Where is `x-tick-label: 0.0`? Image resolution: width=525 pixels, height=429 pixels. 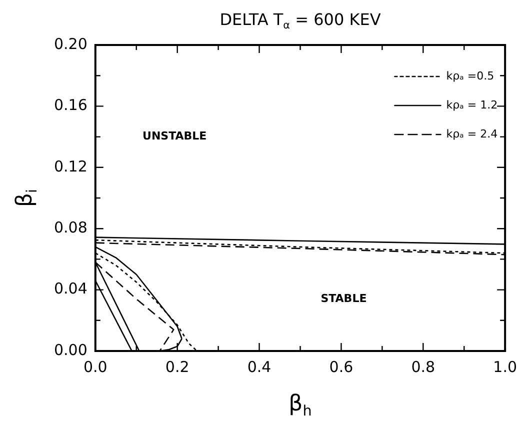 x-tick-label: 0.0 is located at coordinates (95, 367).